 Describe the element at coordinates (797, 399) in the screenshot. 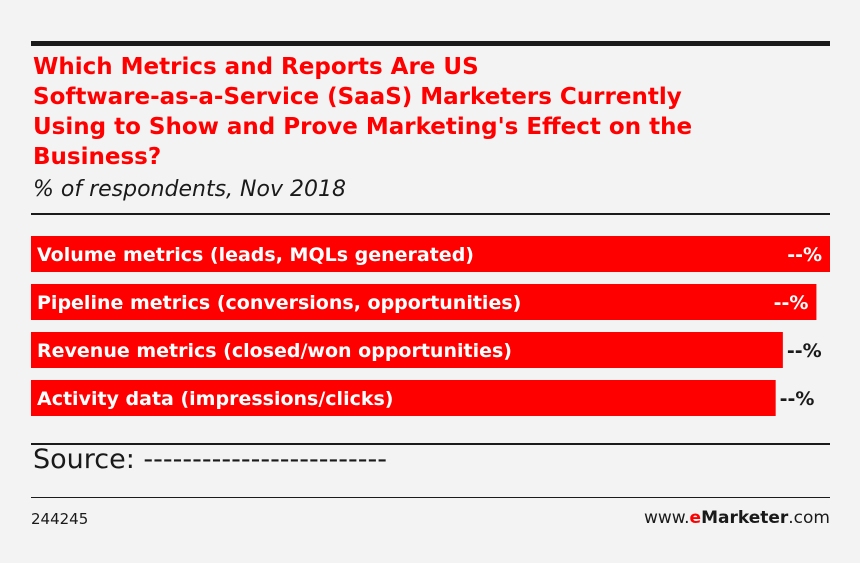

I see `bar-value-4: --%` at that location.